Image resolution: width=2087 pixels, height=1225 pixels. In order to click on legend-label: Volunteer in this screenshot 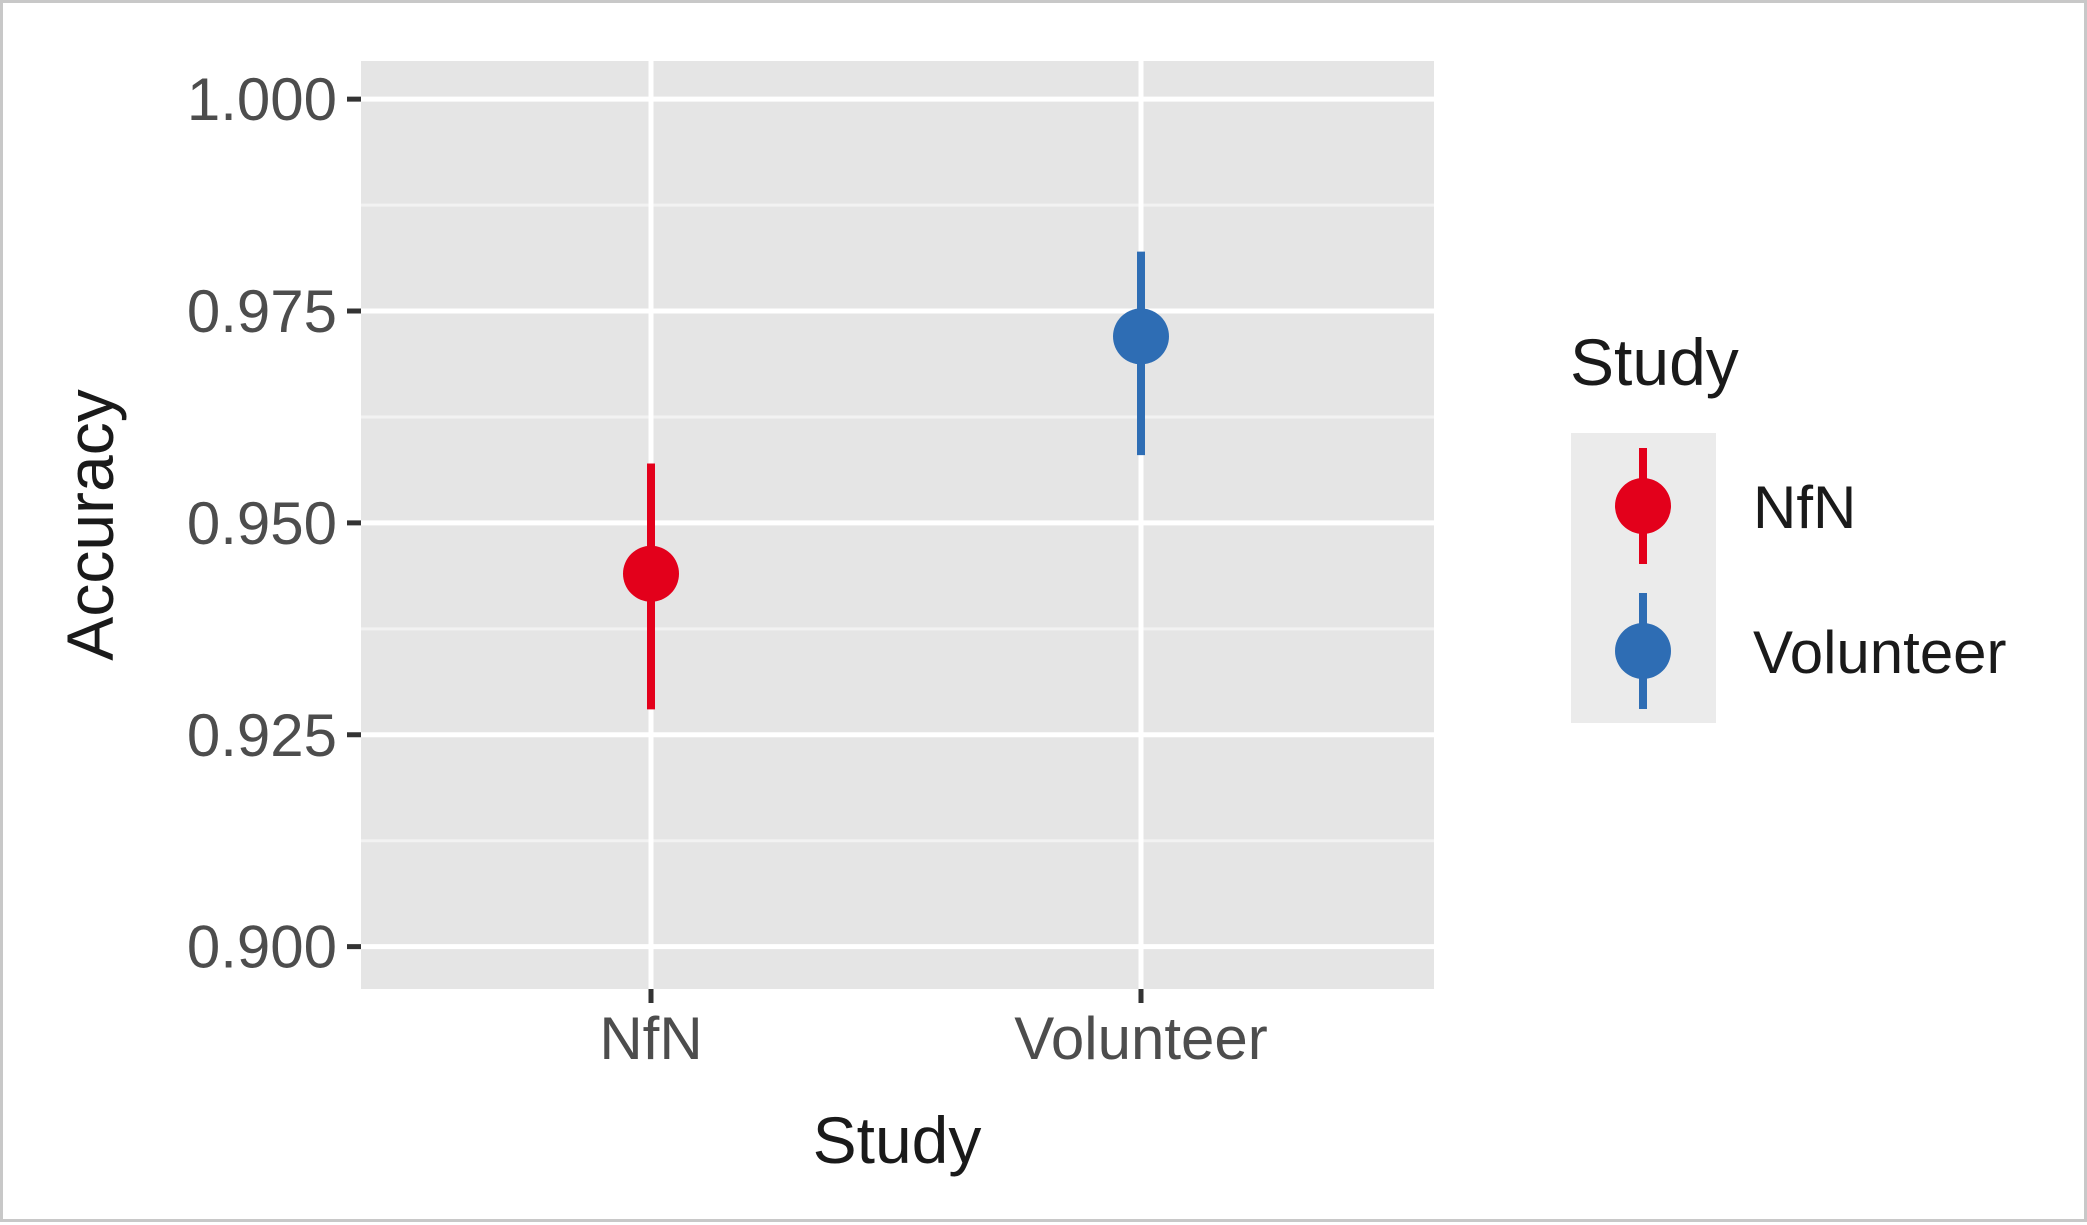, I will do `click(1880, 652)`.